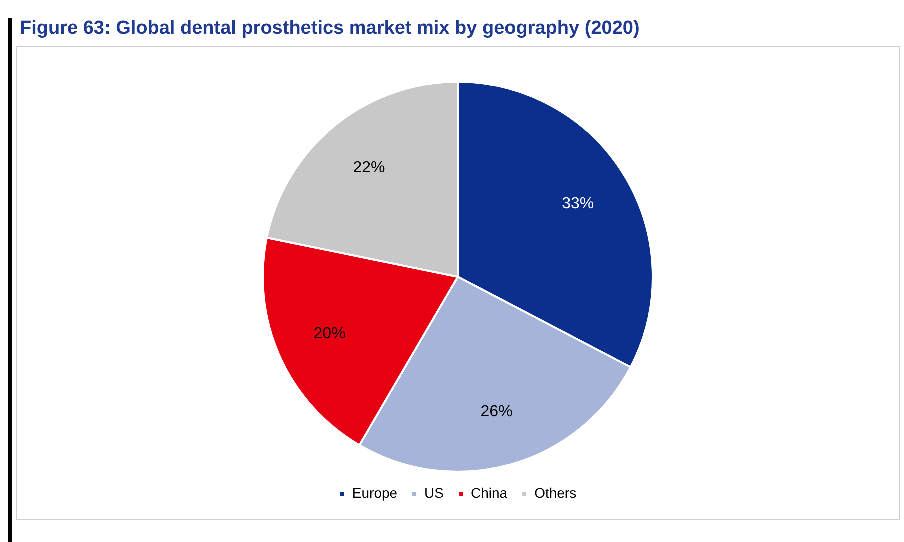  What do you see at coordinates (330, 29) in the screenshot?
I see `chart-title: Figure 63: Global dental prosthetics market mix by geography (2020)` at bounding box center [330, 29].